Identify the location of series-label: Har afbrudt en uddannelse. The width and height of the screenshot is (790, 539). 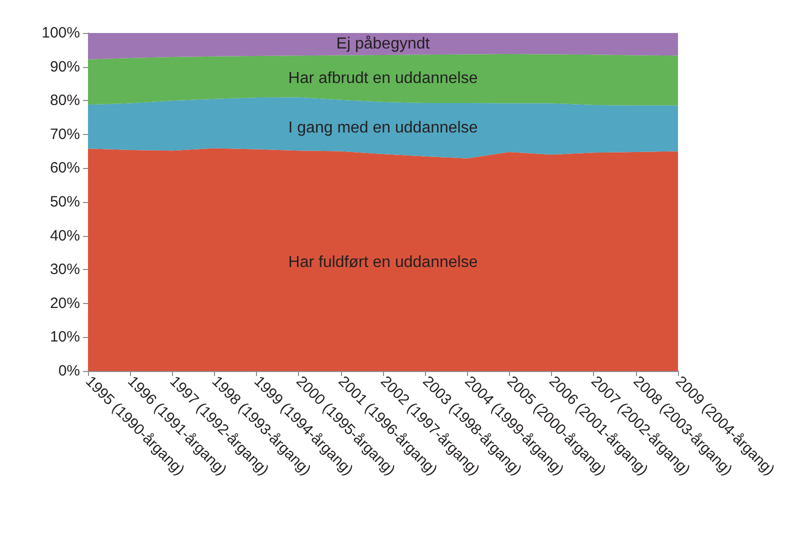
(383, 78).